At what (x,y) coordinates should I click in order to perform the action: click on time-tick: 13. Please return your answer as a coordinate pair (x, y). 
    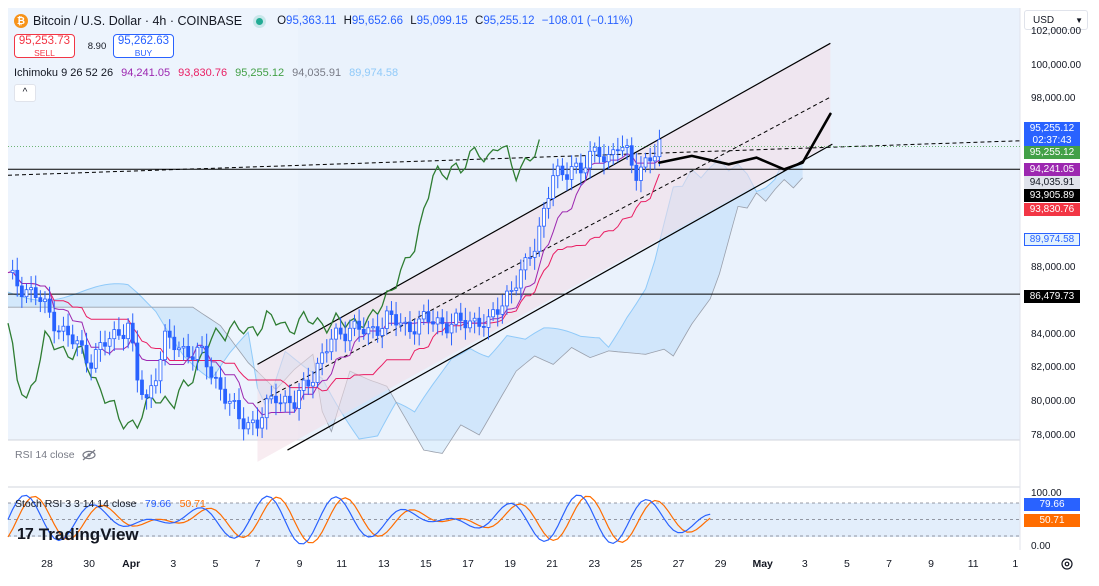
    Looking at the image, I should click on (383, 564).